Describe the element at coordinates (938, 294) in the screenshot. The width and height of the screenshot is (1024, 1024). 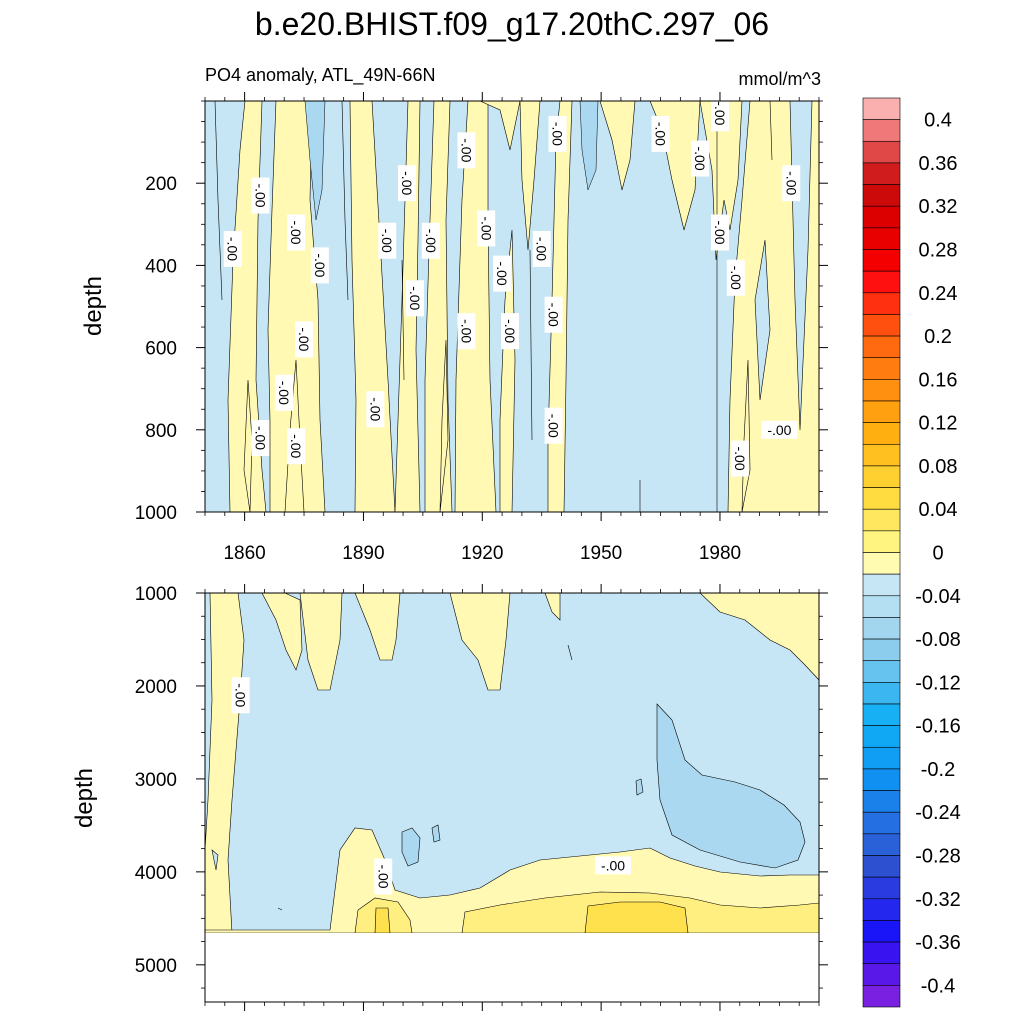
I see `colorbar-tick-label: 0.24` at that location.